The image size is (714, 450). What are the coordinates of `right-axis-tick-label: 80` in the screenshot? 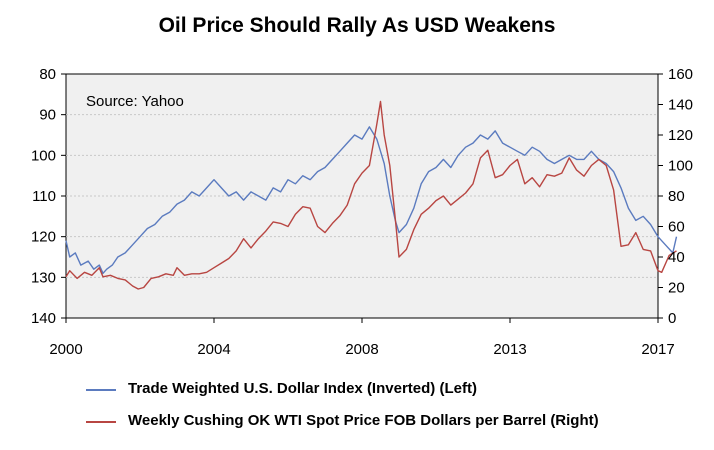 It's located at (676, 196).